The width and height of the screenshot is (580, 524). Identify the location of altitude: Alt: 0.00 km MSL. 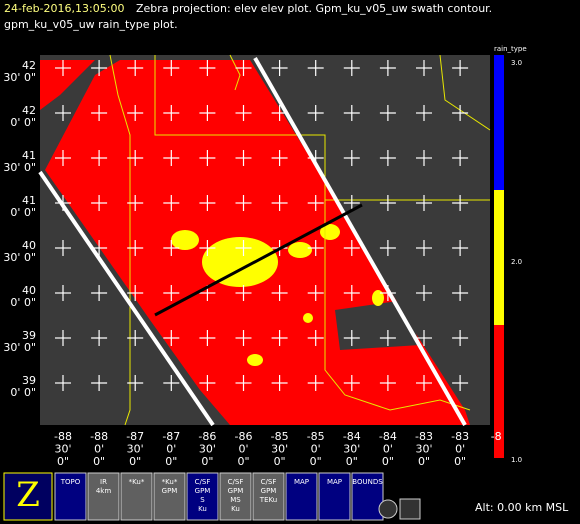
(522, 507).